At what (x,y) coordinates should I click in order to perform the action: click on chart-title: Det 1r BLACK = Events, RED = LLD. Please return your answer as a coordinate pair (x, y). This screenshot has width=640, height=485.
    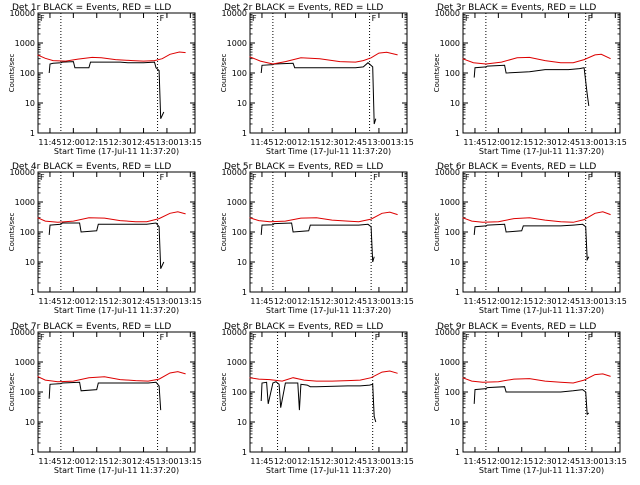
    Looking at the image, I should click on (91, 8).